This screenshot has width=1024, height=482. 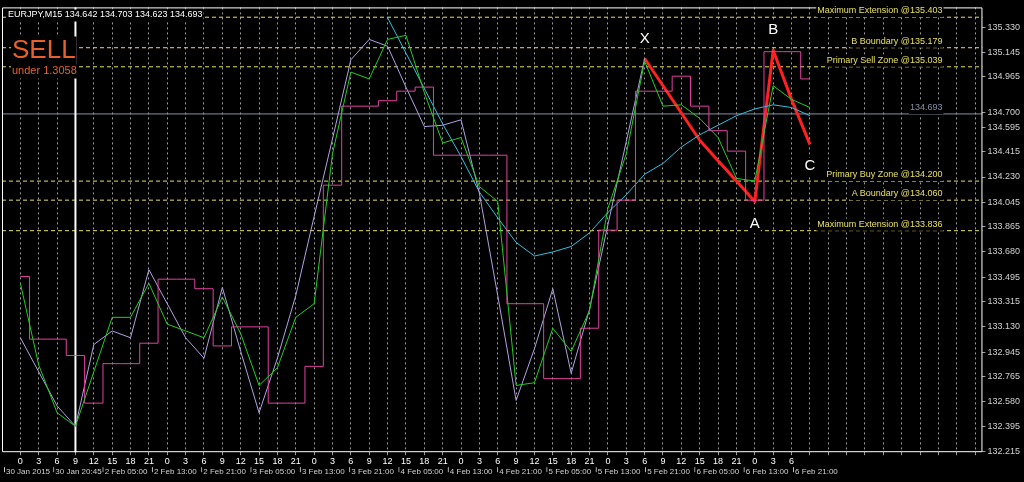 I want to click on text: 30 Jan 20:45, so click(x=79, y=472).